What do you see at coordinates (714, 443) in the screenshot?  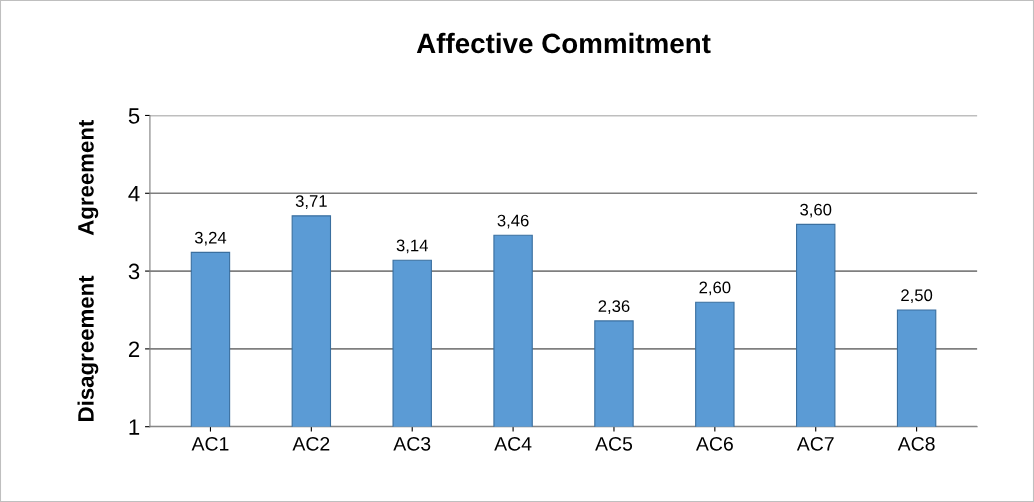 I see `x-tick-label: AC6` at bounding box center [714, 443].